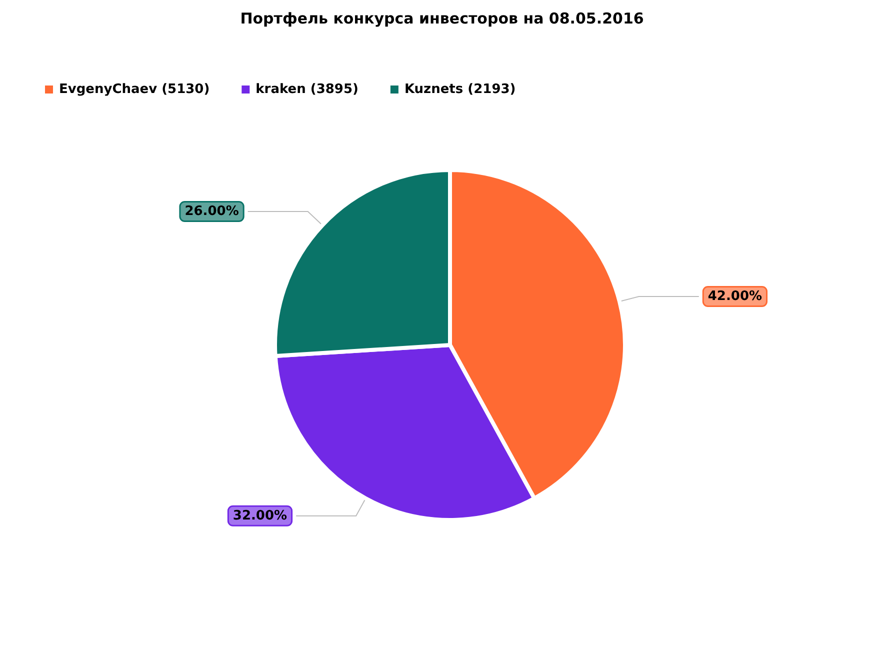 This screenshot has height=650, width=884. I want to click on legend-label: EvgenyChaev (5130), so click(134, 89).